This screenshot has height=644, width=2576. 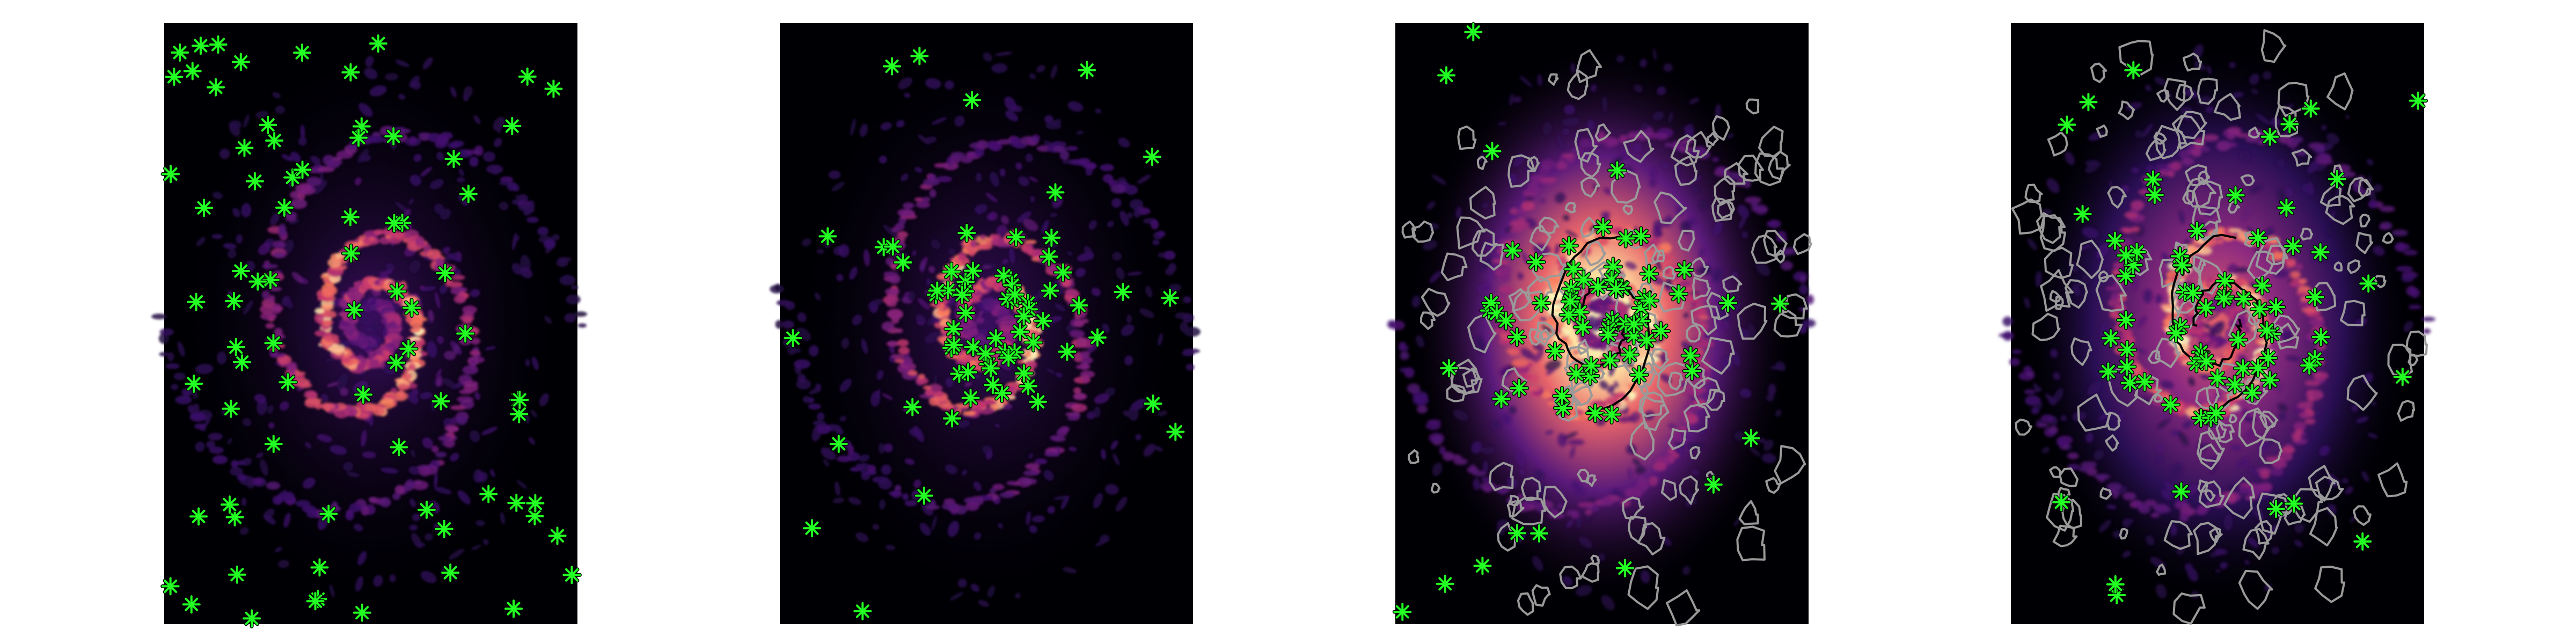 I want to click on spiral-arms, so click(x=369, y=327).